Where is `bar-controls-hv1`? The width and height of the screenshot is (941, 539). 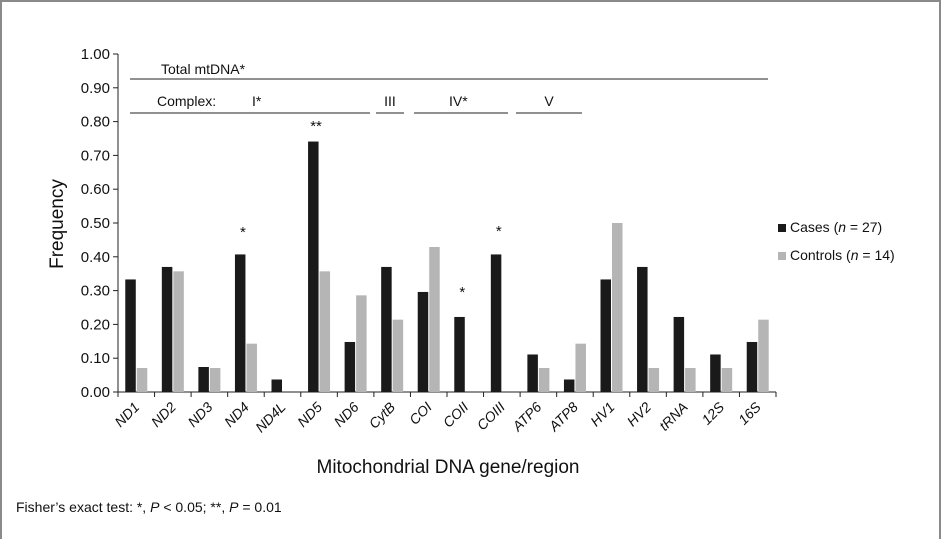
bar-controls-hv1 is located at coordinates (617, 307).